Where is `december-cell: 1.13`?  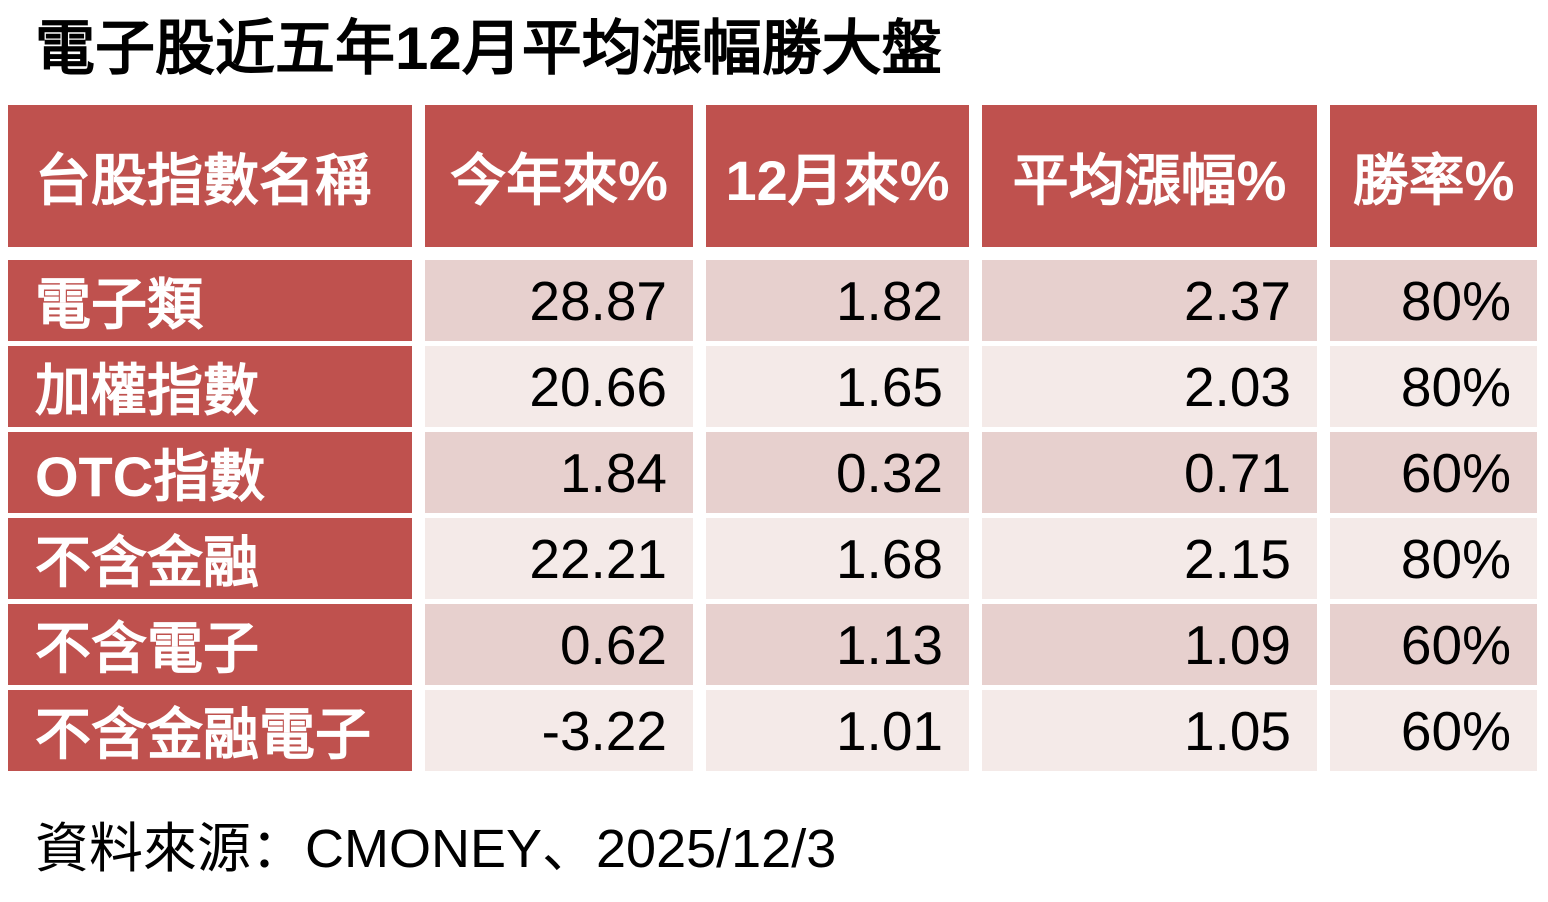
december-cell: 1.13 is located at coordinates (837, 644).